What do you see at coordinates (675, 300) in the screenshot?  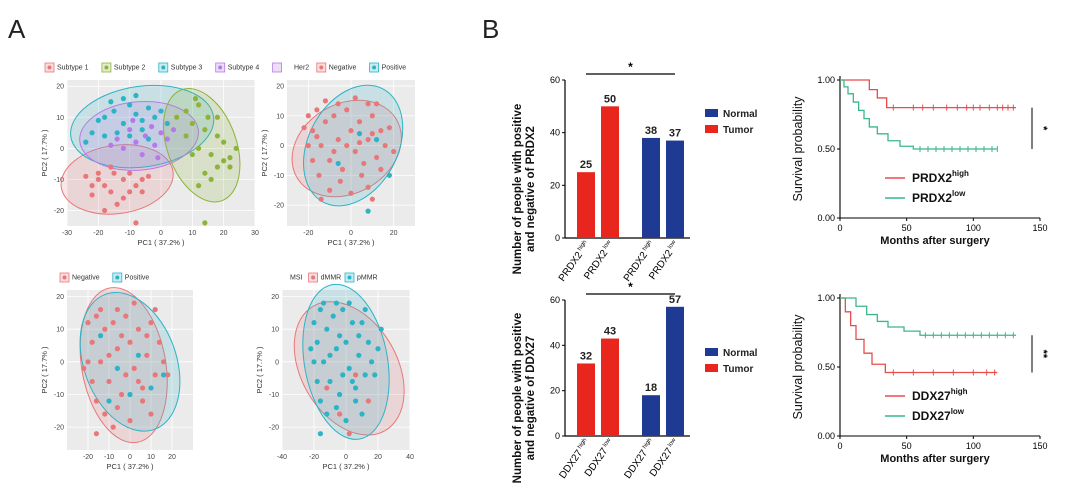 I see `bar-value-label: 57` at bounding box center [675, 300].